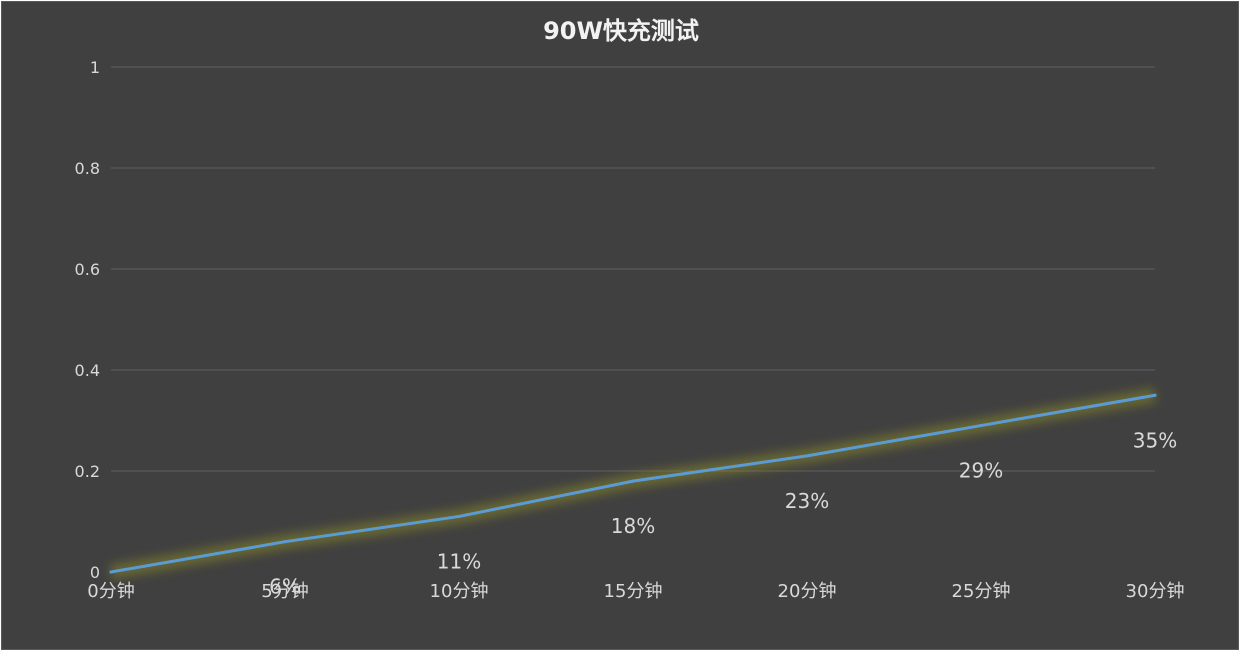 The width and height of the screenshot is (1242, 653). I want to click on chart-title: 90W快充测试, so click(621, 31).